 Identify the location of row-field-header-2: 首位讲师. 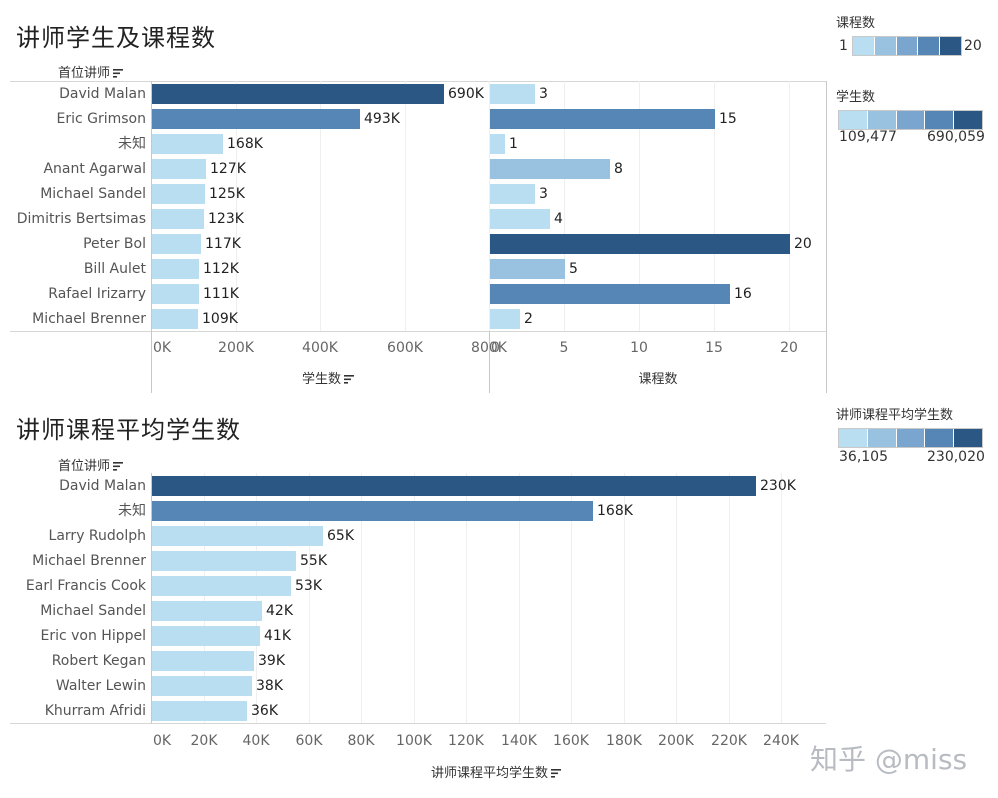
(91, 464).